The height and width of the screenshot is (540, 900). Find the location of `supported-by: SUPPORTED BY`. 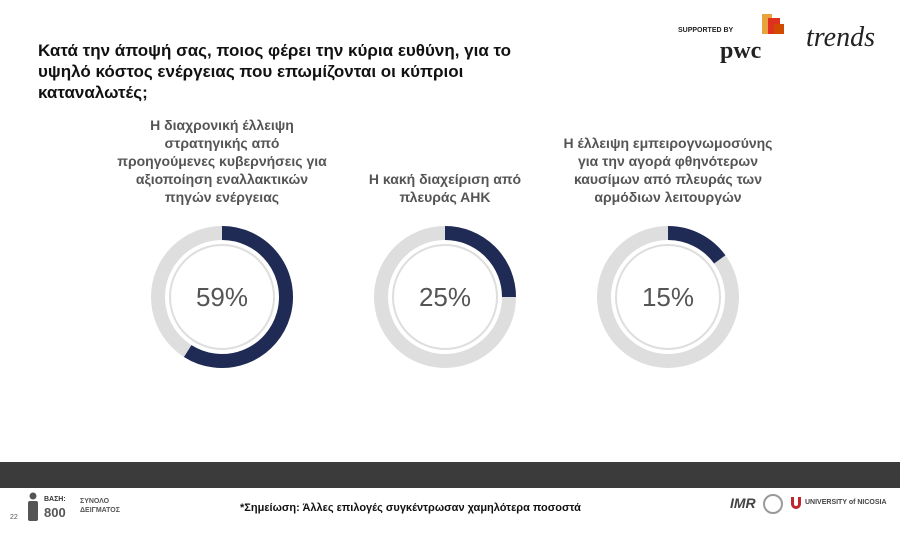

supported-by: SUPPORTED BY is located at coordinates (706, 30).